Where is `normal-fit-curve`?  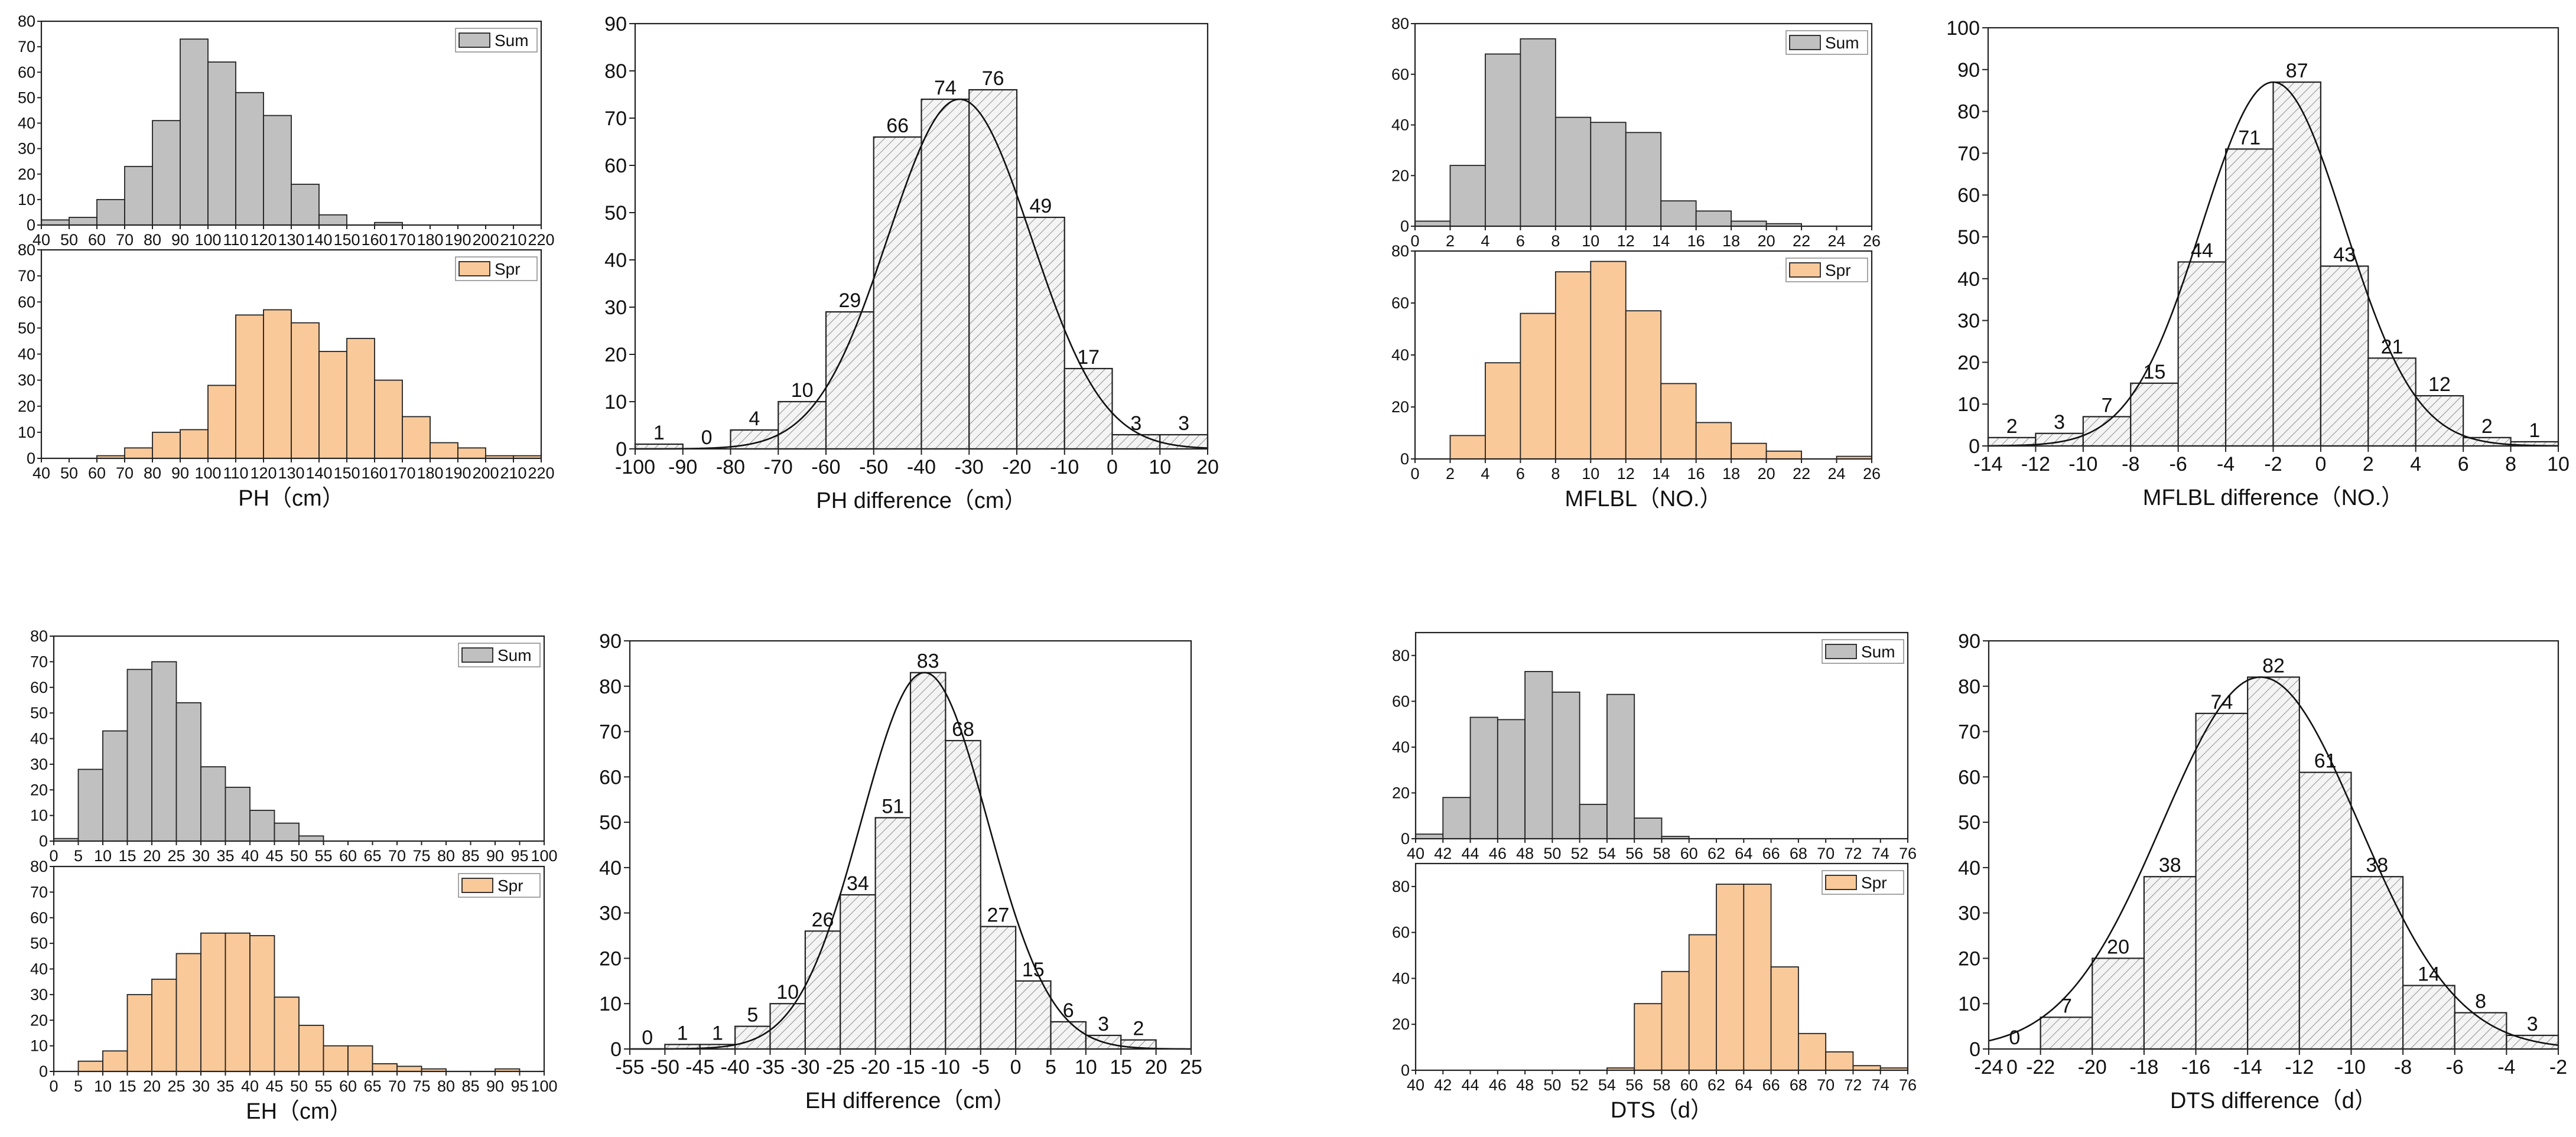
normal-fit-curve is located at coordinates (921, 274).